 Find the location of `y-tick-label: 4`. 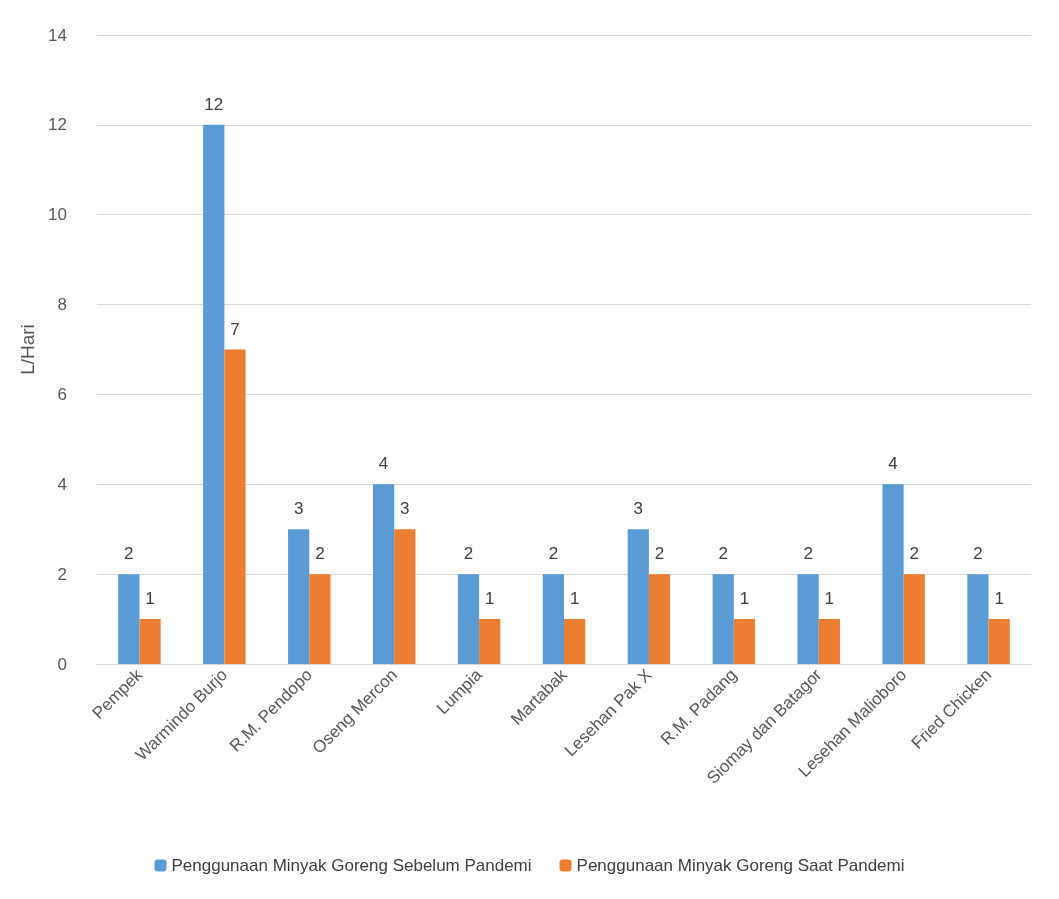

y-tick-label: 4 is located at coordinates (62, 484).